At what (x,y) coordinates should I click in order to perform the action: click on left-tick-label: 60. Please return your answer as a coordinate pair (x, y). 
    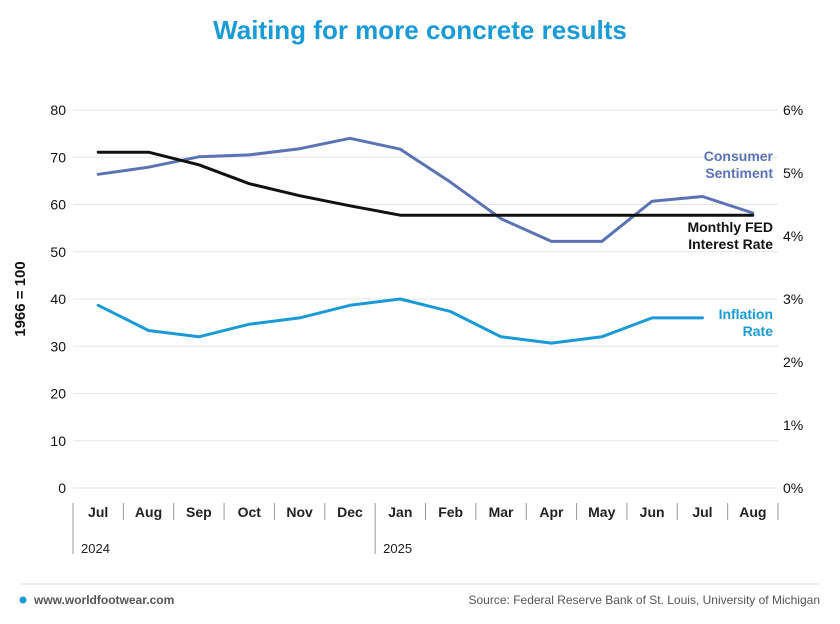
    Looking at the image, I should click on (58, 205).